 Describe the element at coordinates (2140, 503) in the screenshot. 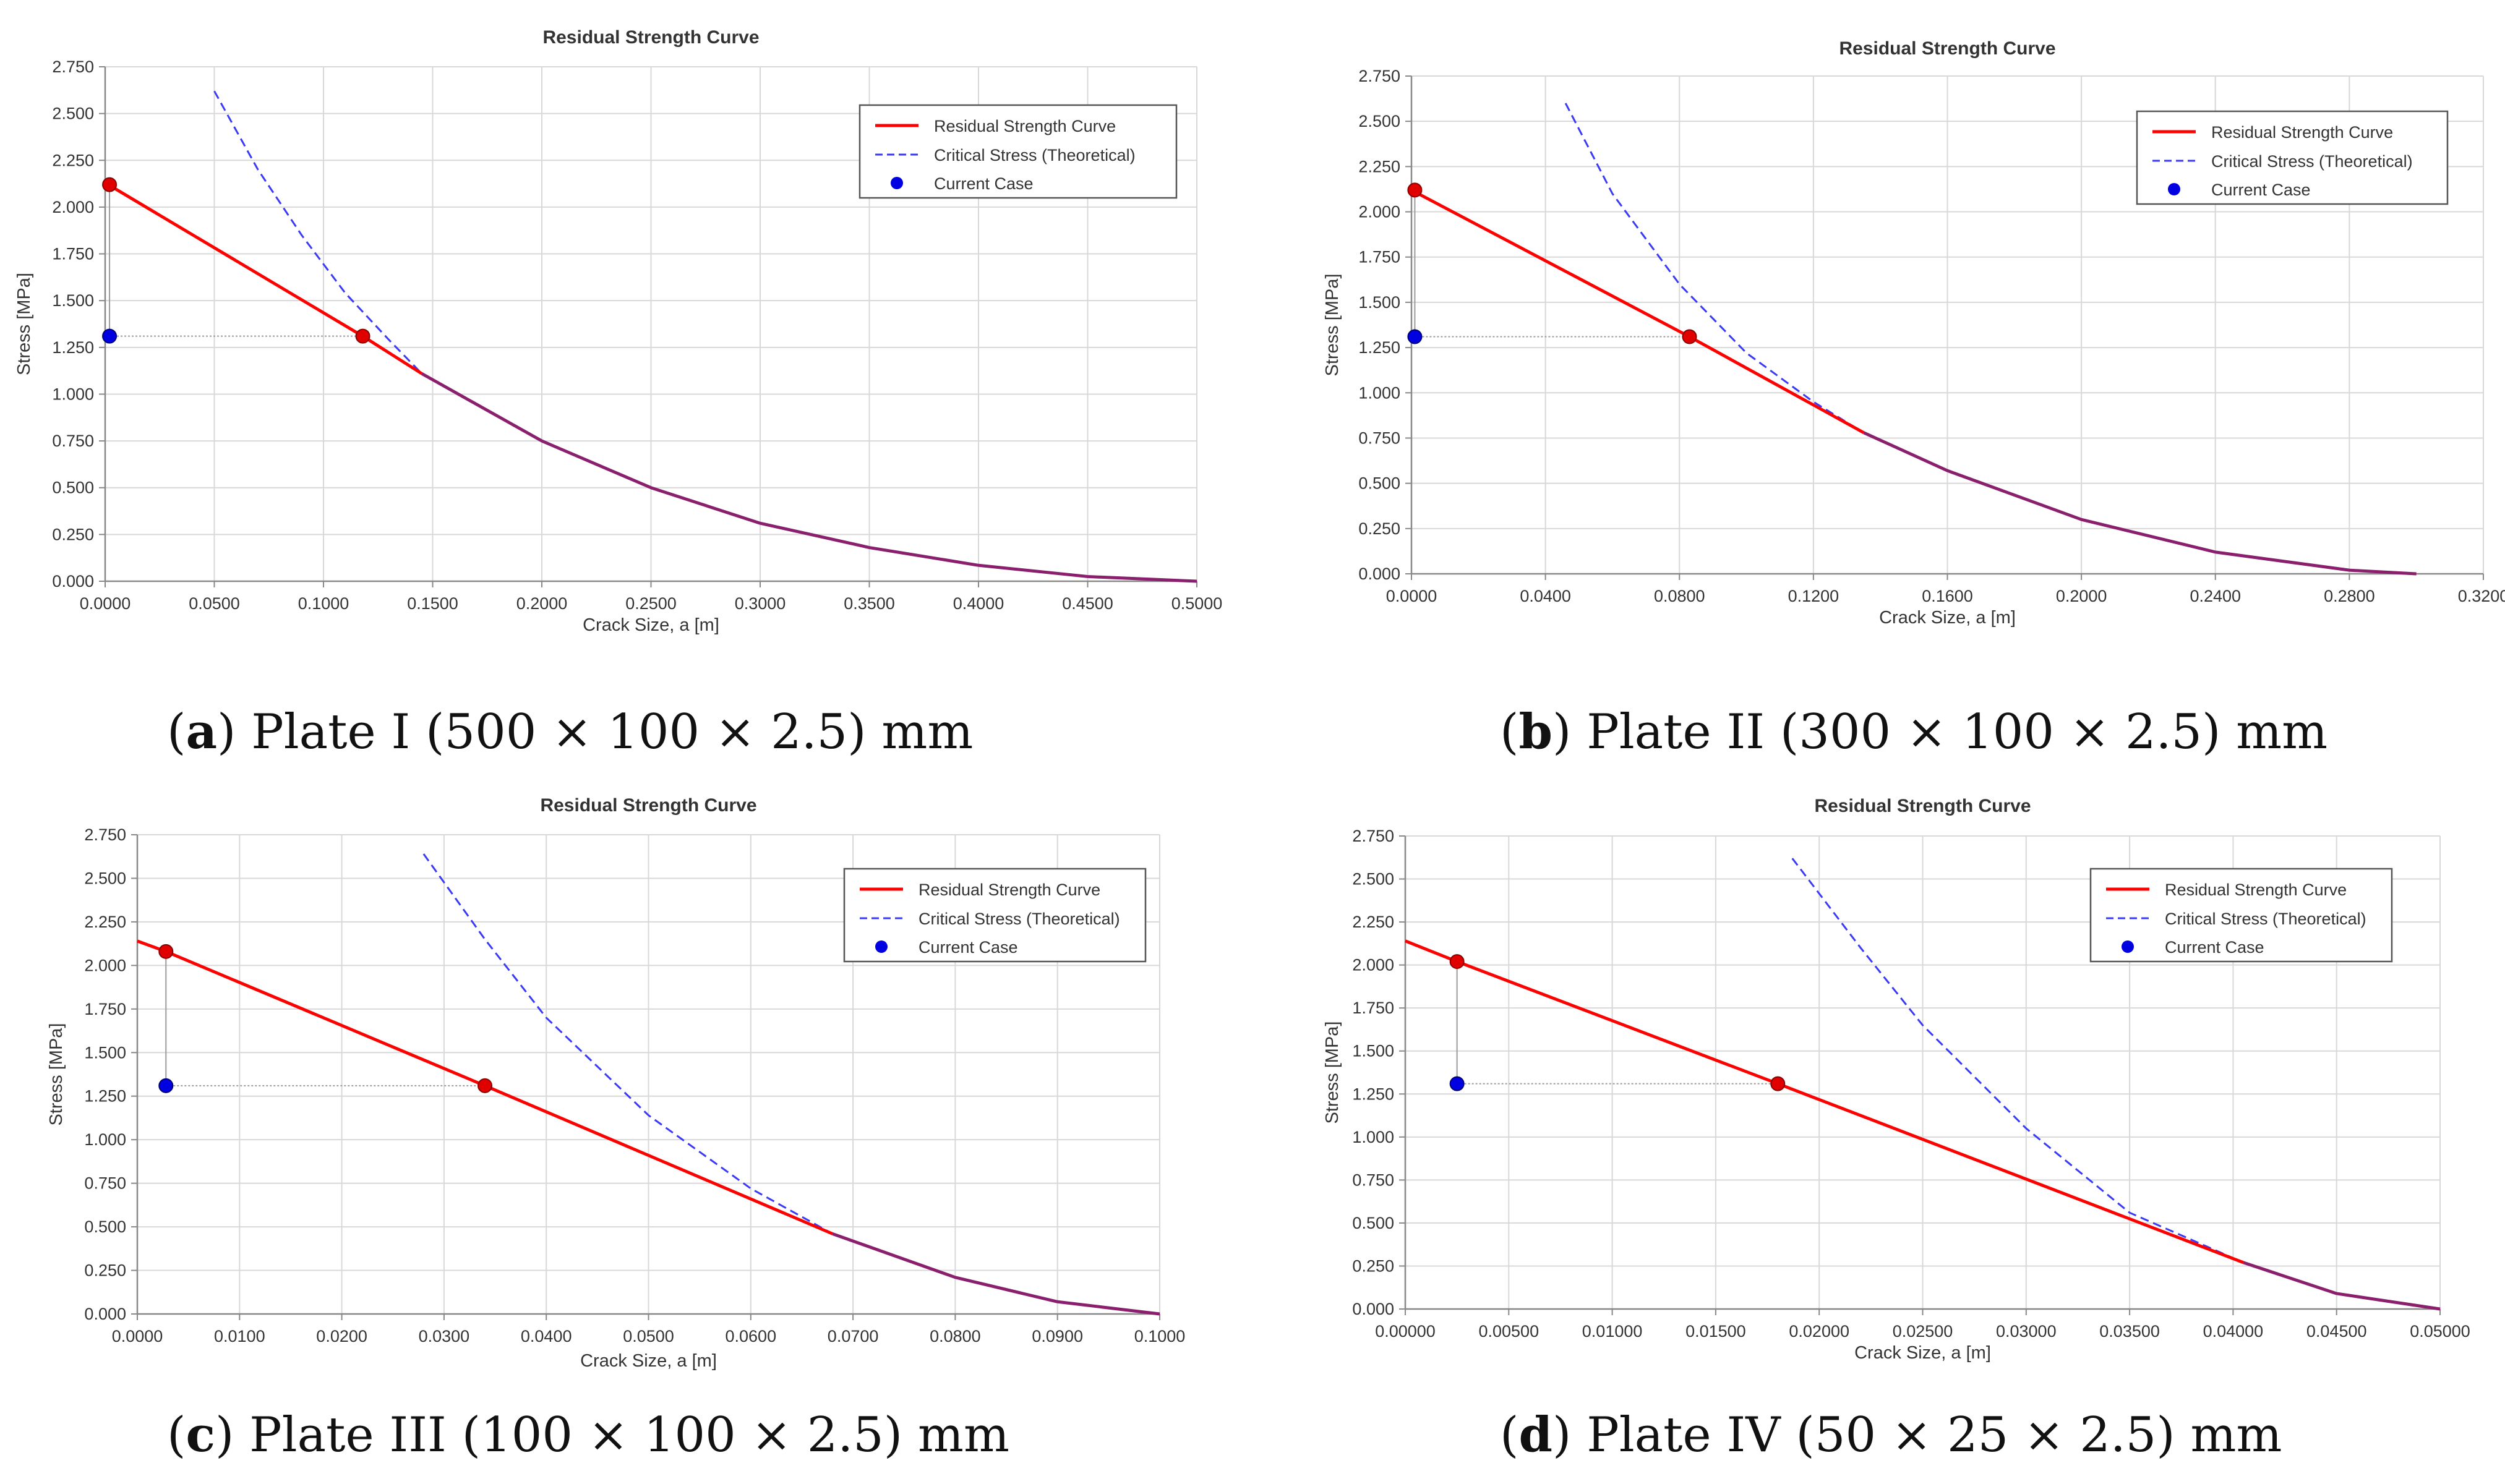

I see `chart-b-overlap-line` at that location.